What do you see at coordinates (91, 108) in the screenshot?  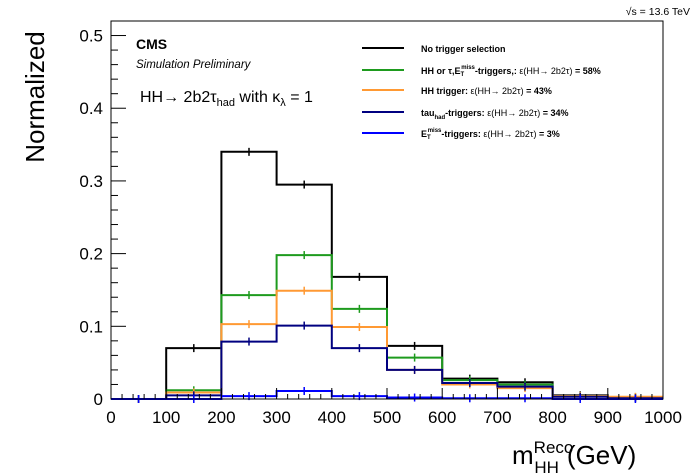 I see `y-tick-label-4: 0.4` at bounding box center [91, 108].